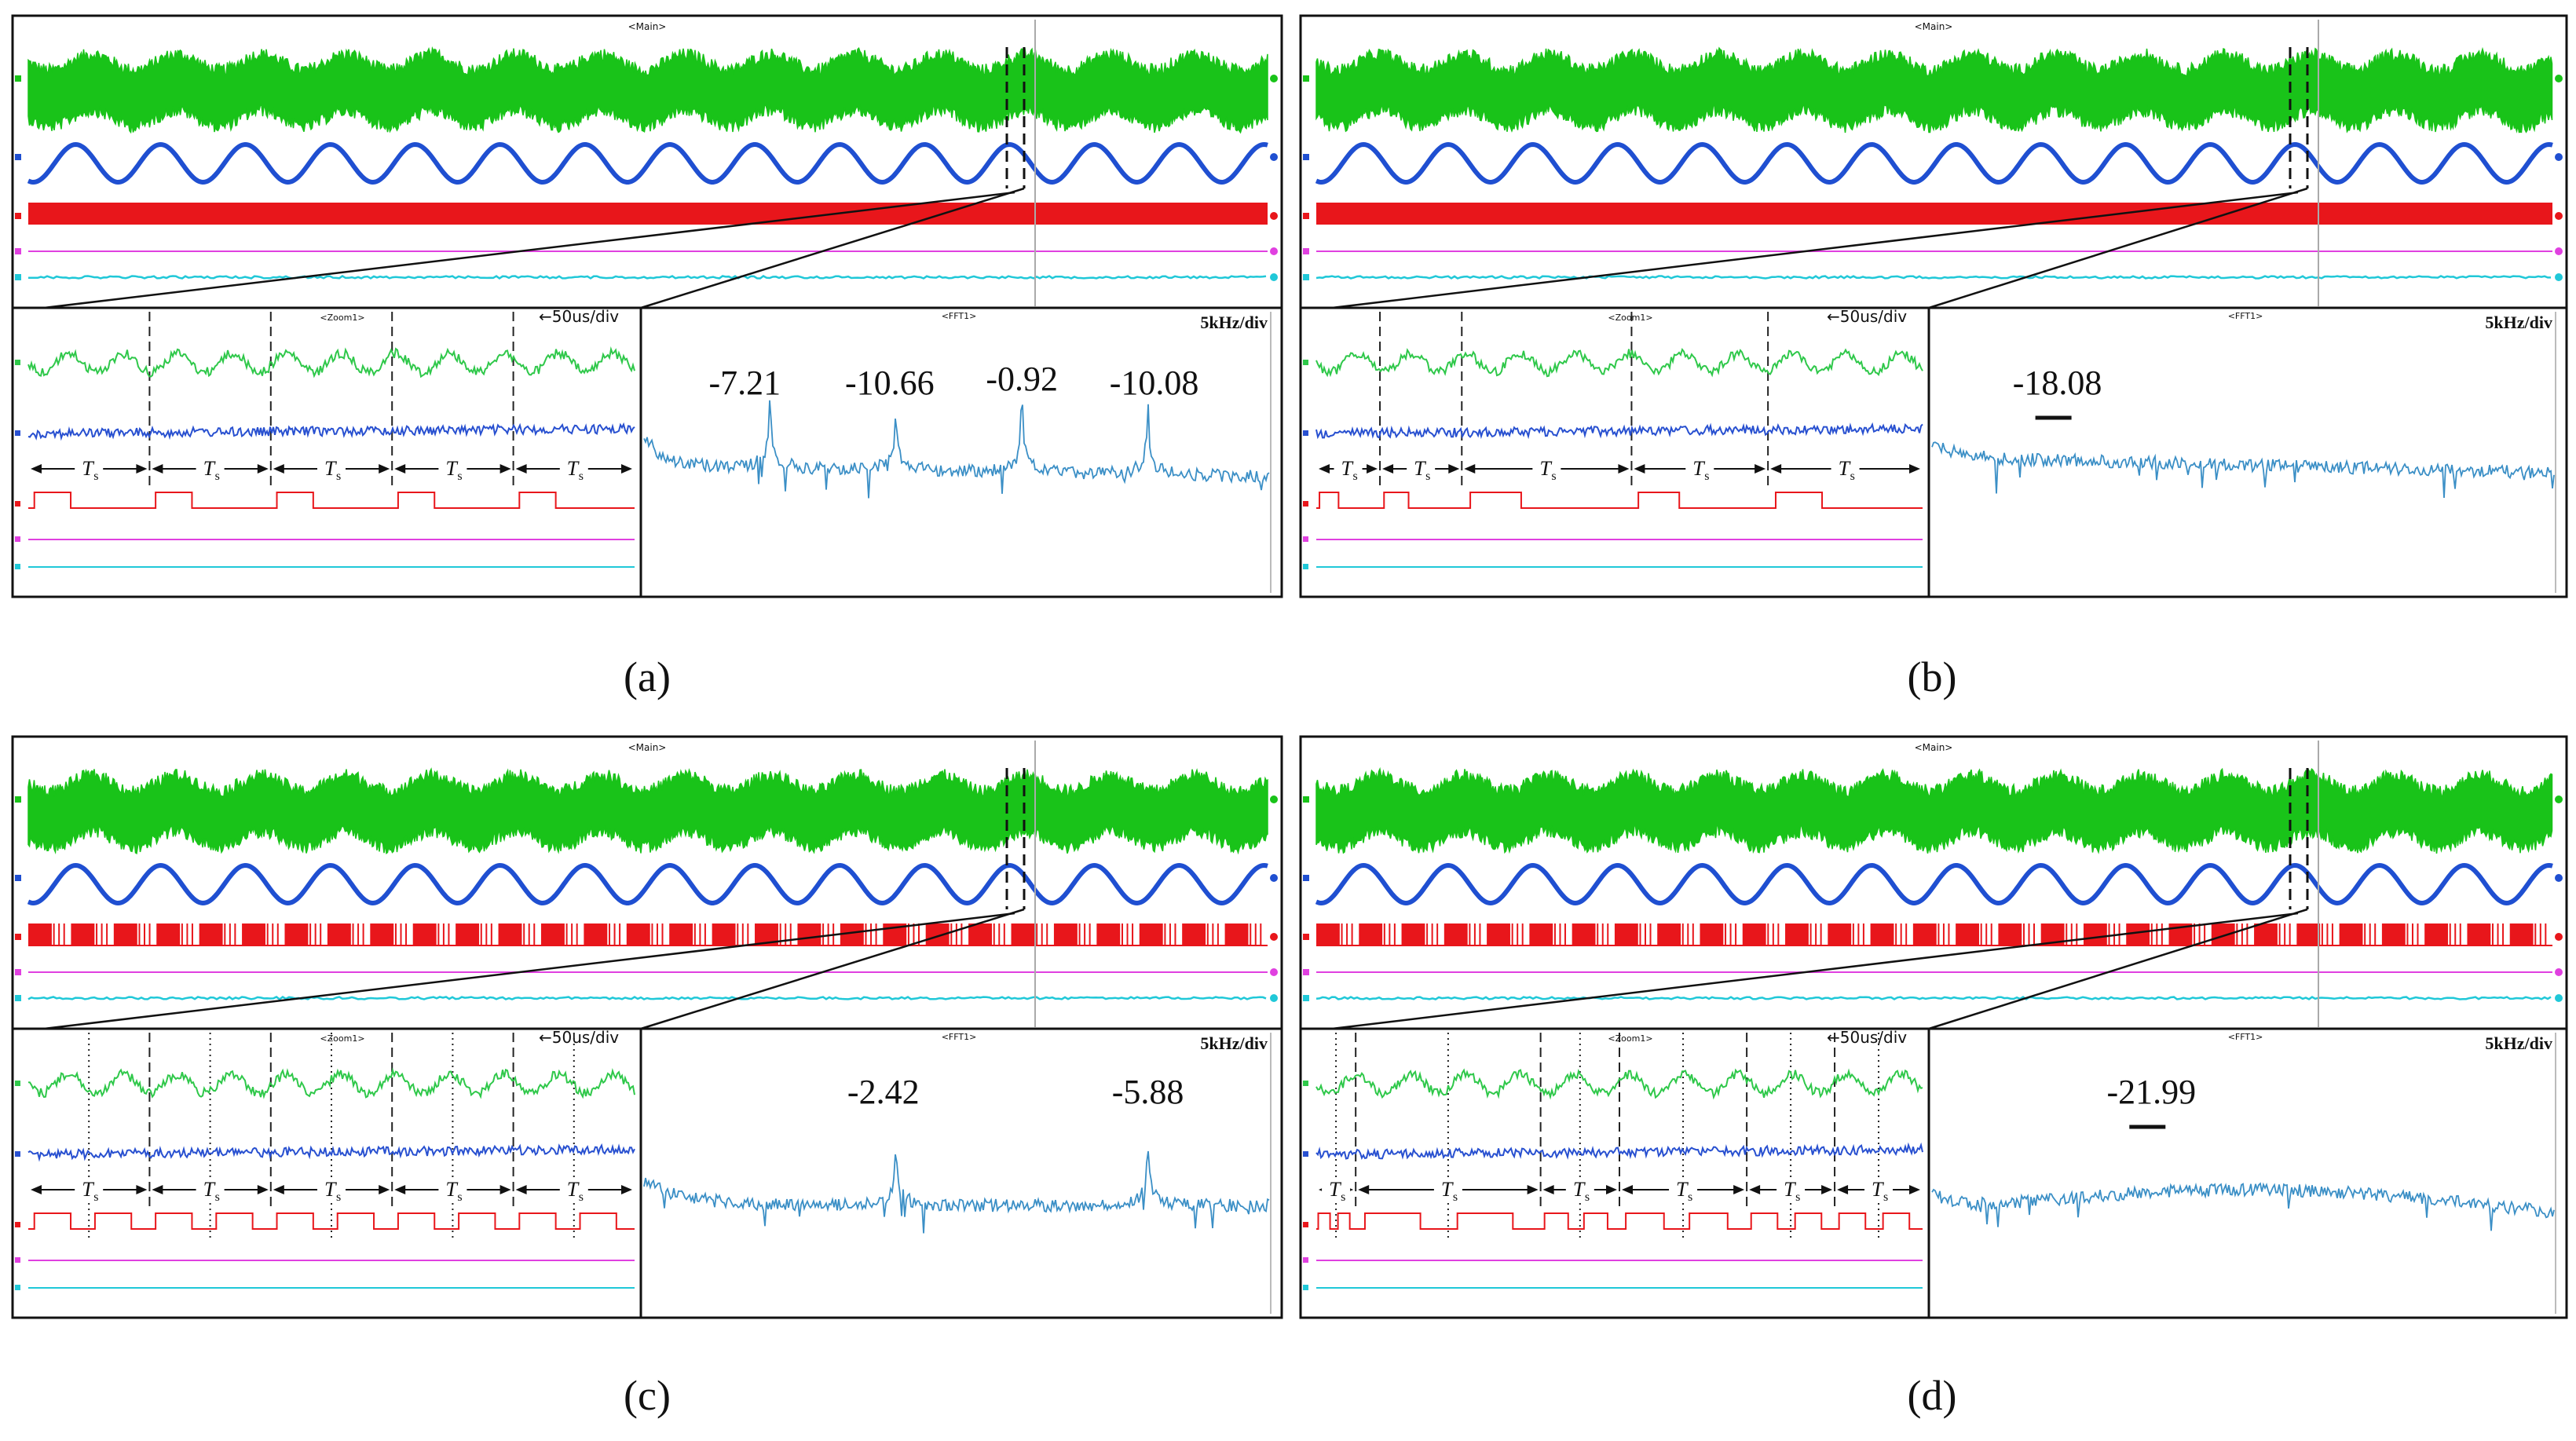  I want to click on zoom-projection-left, so click(529, 971).